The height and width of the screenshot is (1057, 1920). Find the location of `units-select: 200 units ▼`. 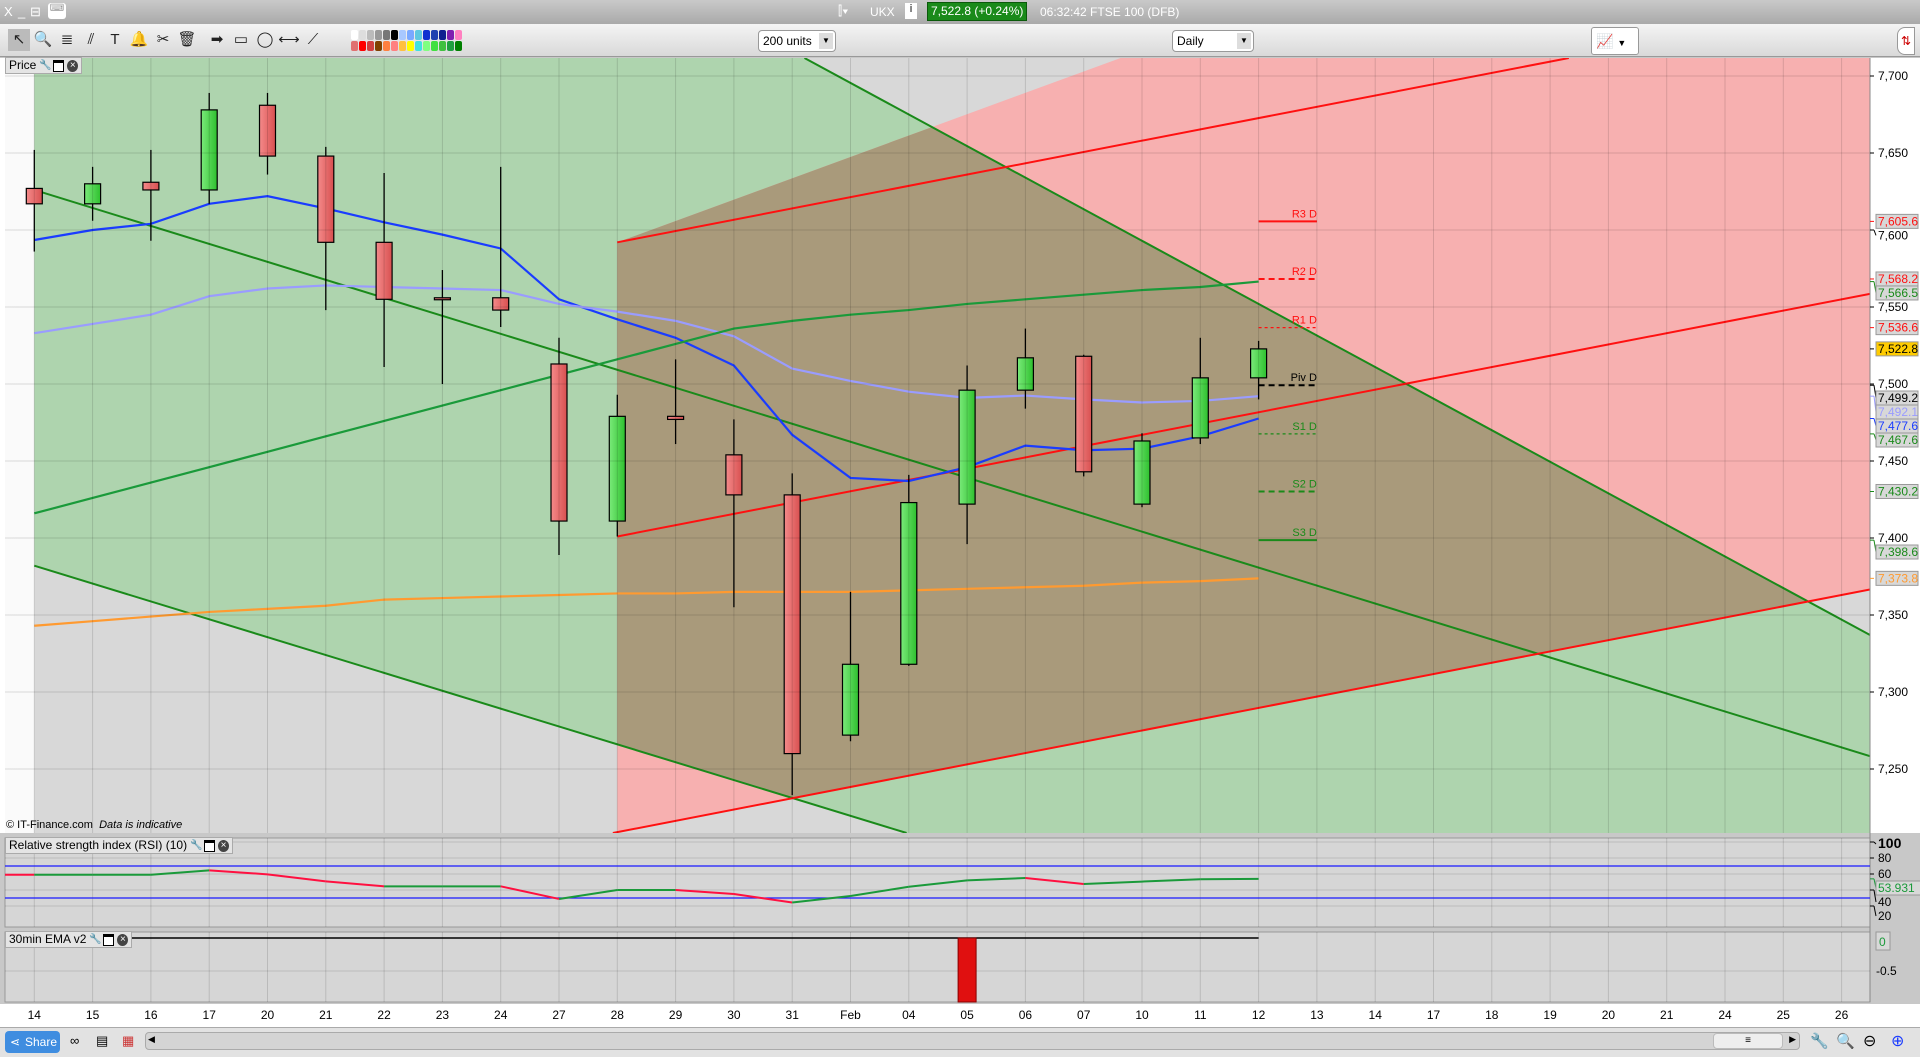

units-select: 200 units ▼ is located at coordinates (797, 41).